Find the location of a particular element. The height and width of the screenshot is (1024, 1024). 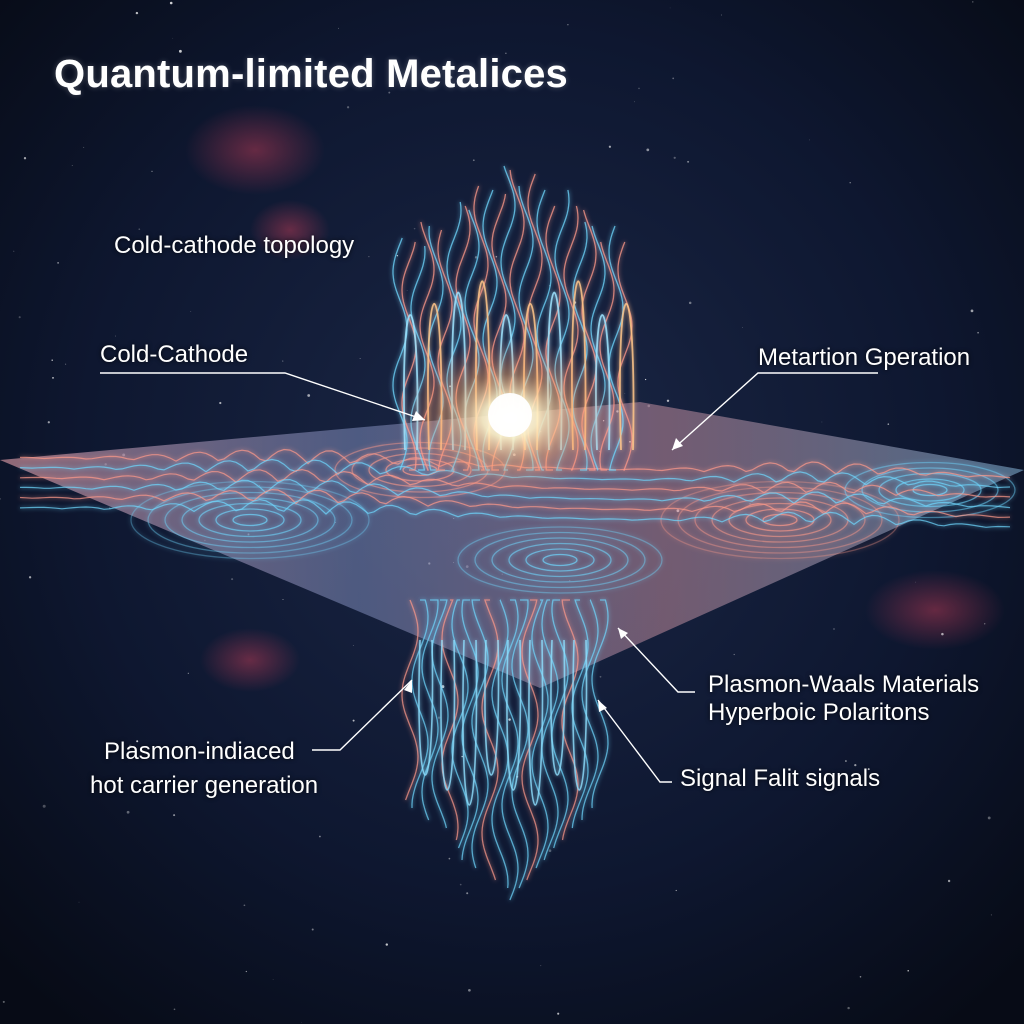

label-cold-cathode: Cold-Cathode is located at coordinates (174, 354).